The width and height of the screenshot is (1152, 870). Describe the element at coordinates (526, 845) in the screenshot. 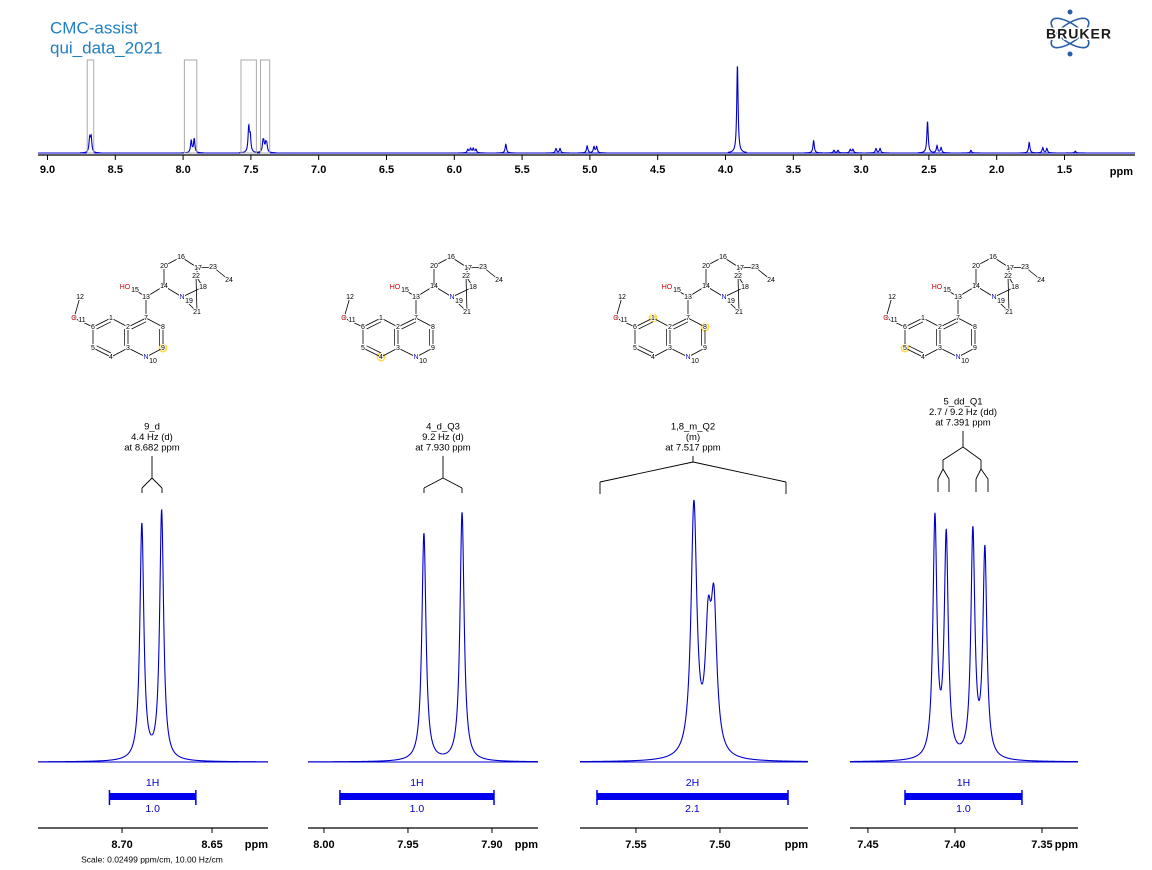

I see `x-axis-label: ppm` at that location.